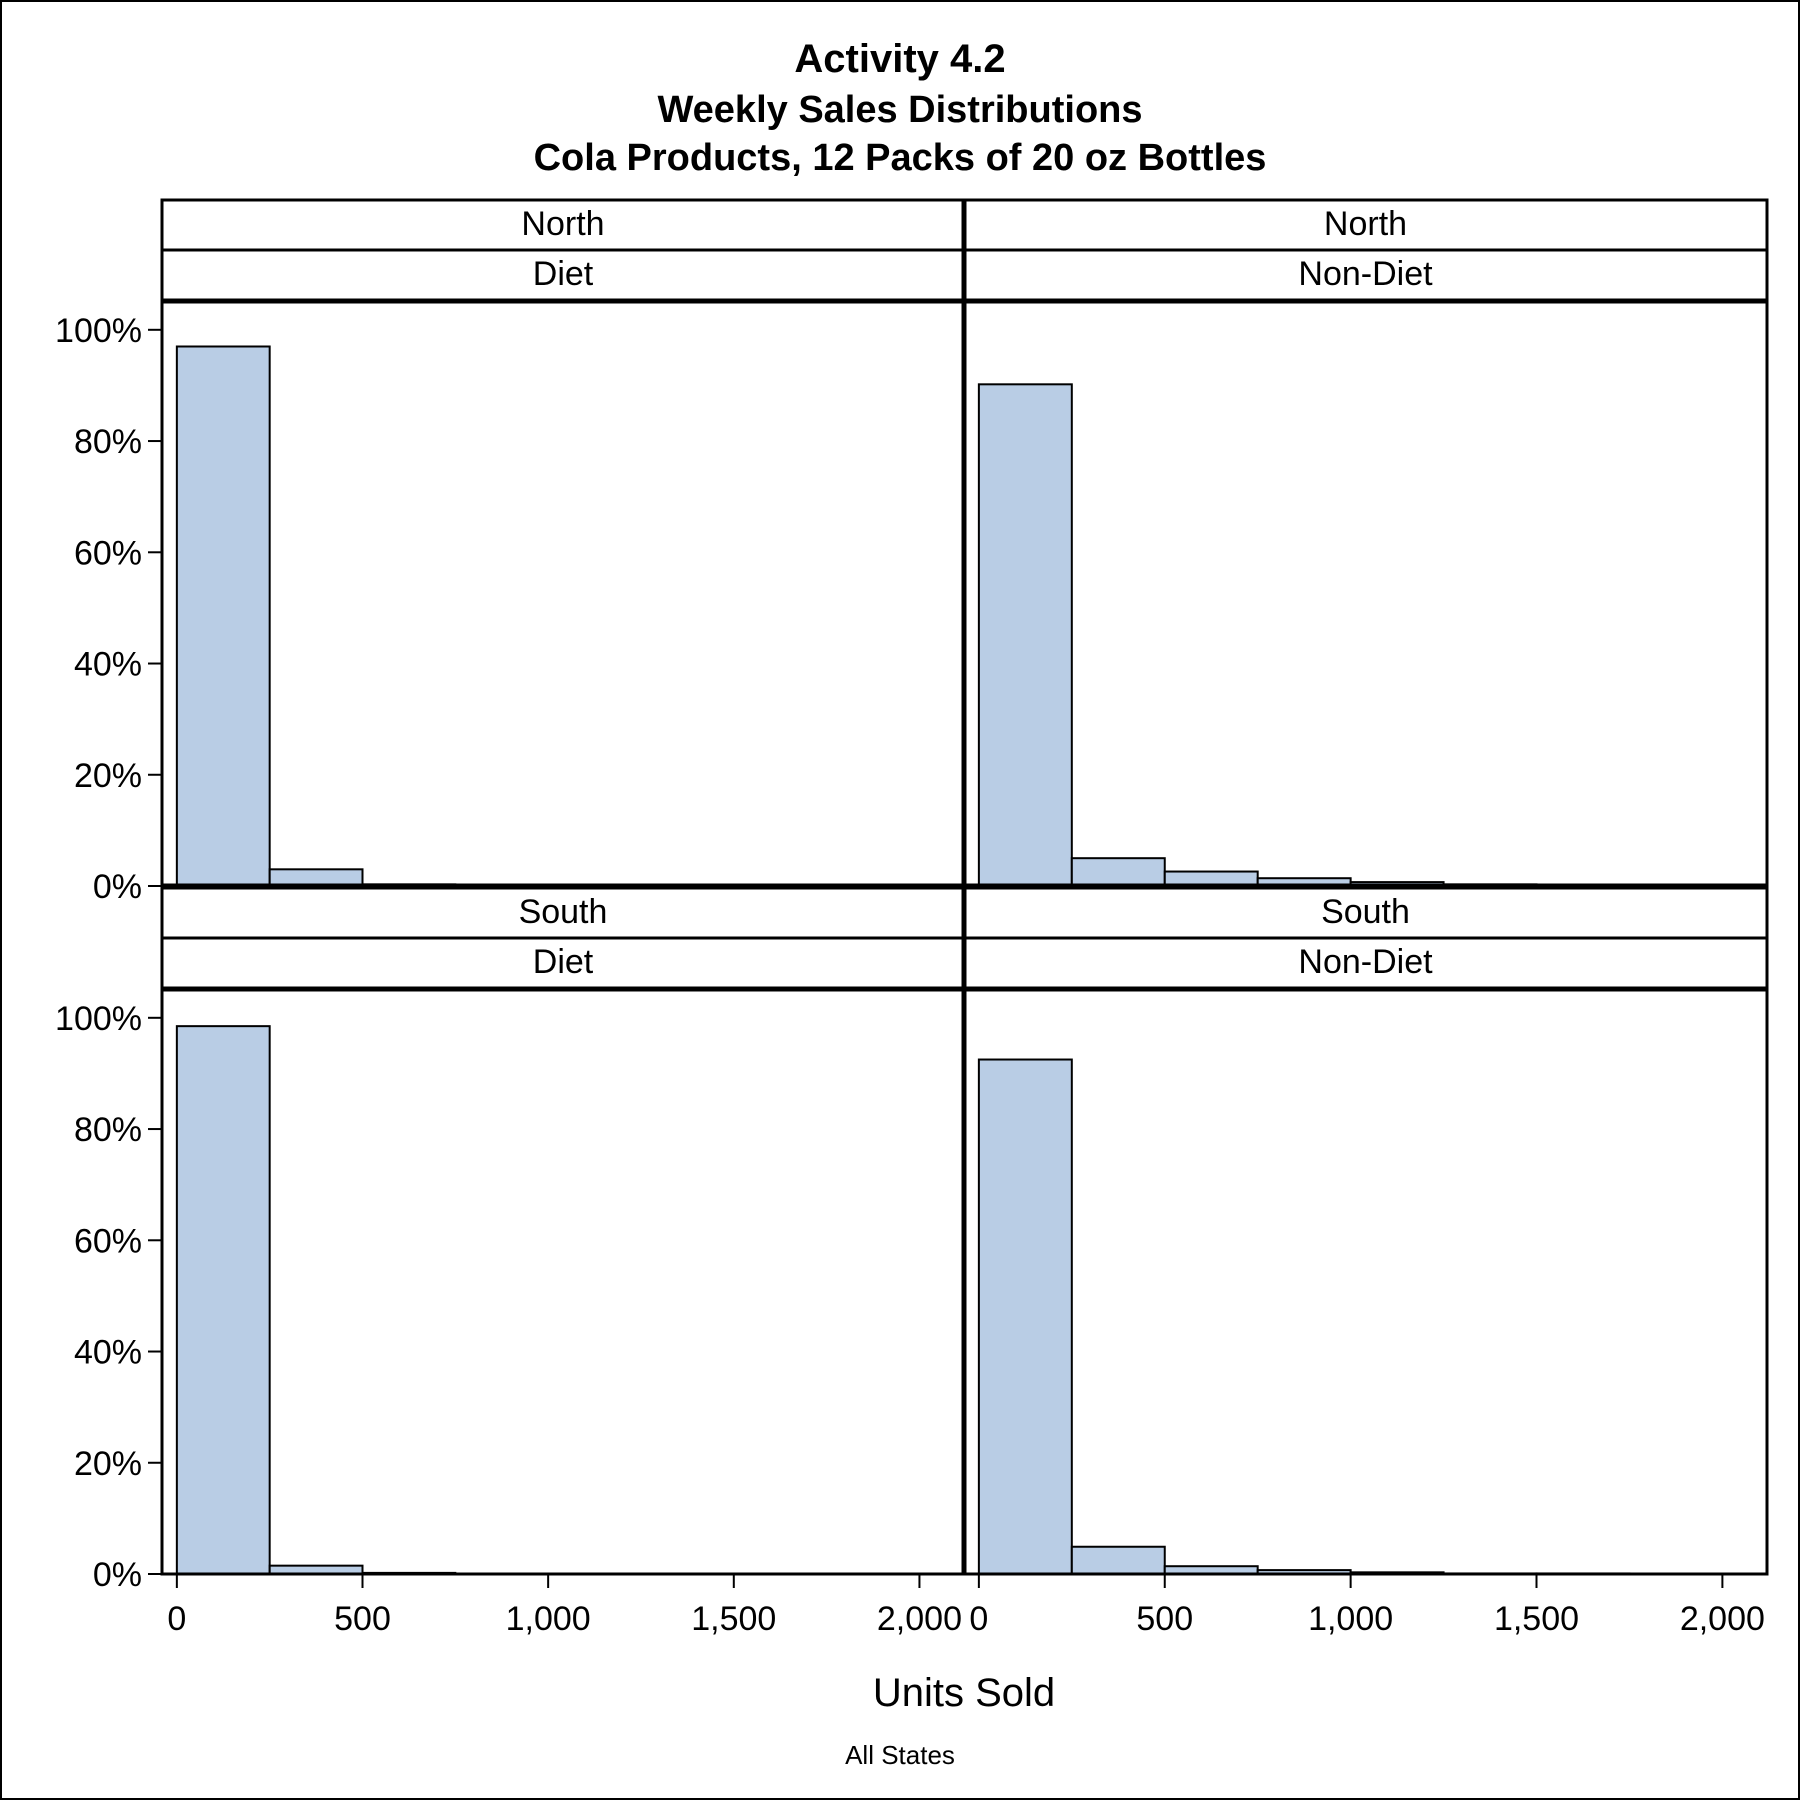  What do you see at coordinates (900, 1755) in the screenshot?
I see `footnote: All States` at bounding box center [900, 1755].